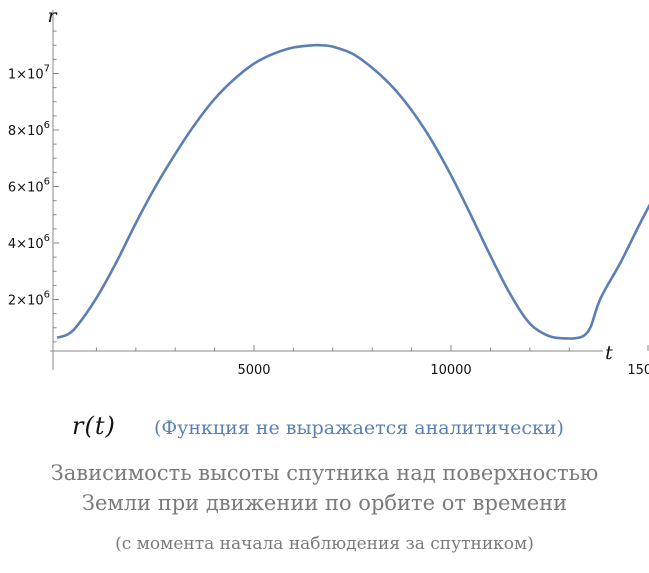 The image size is (649, 573). What do you see at coordinates (29, 73) in the screenshot?
I see `y-tick-label: 1×10⁷` at bounding box center [29, 73].